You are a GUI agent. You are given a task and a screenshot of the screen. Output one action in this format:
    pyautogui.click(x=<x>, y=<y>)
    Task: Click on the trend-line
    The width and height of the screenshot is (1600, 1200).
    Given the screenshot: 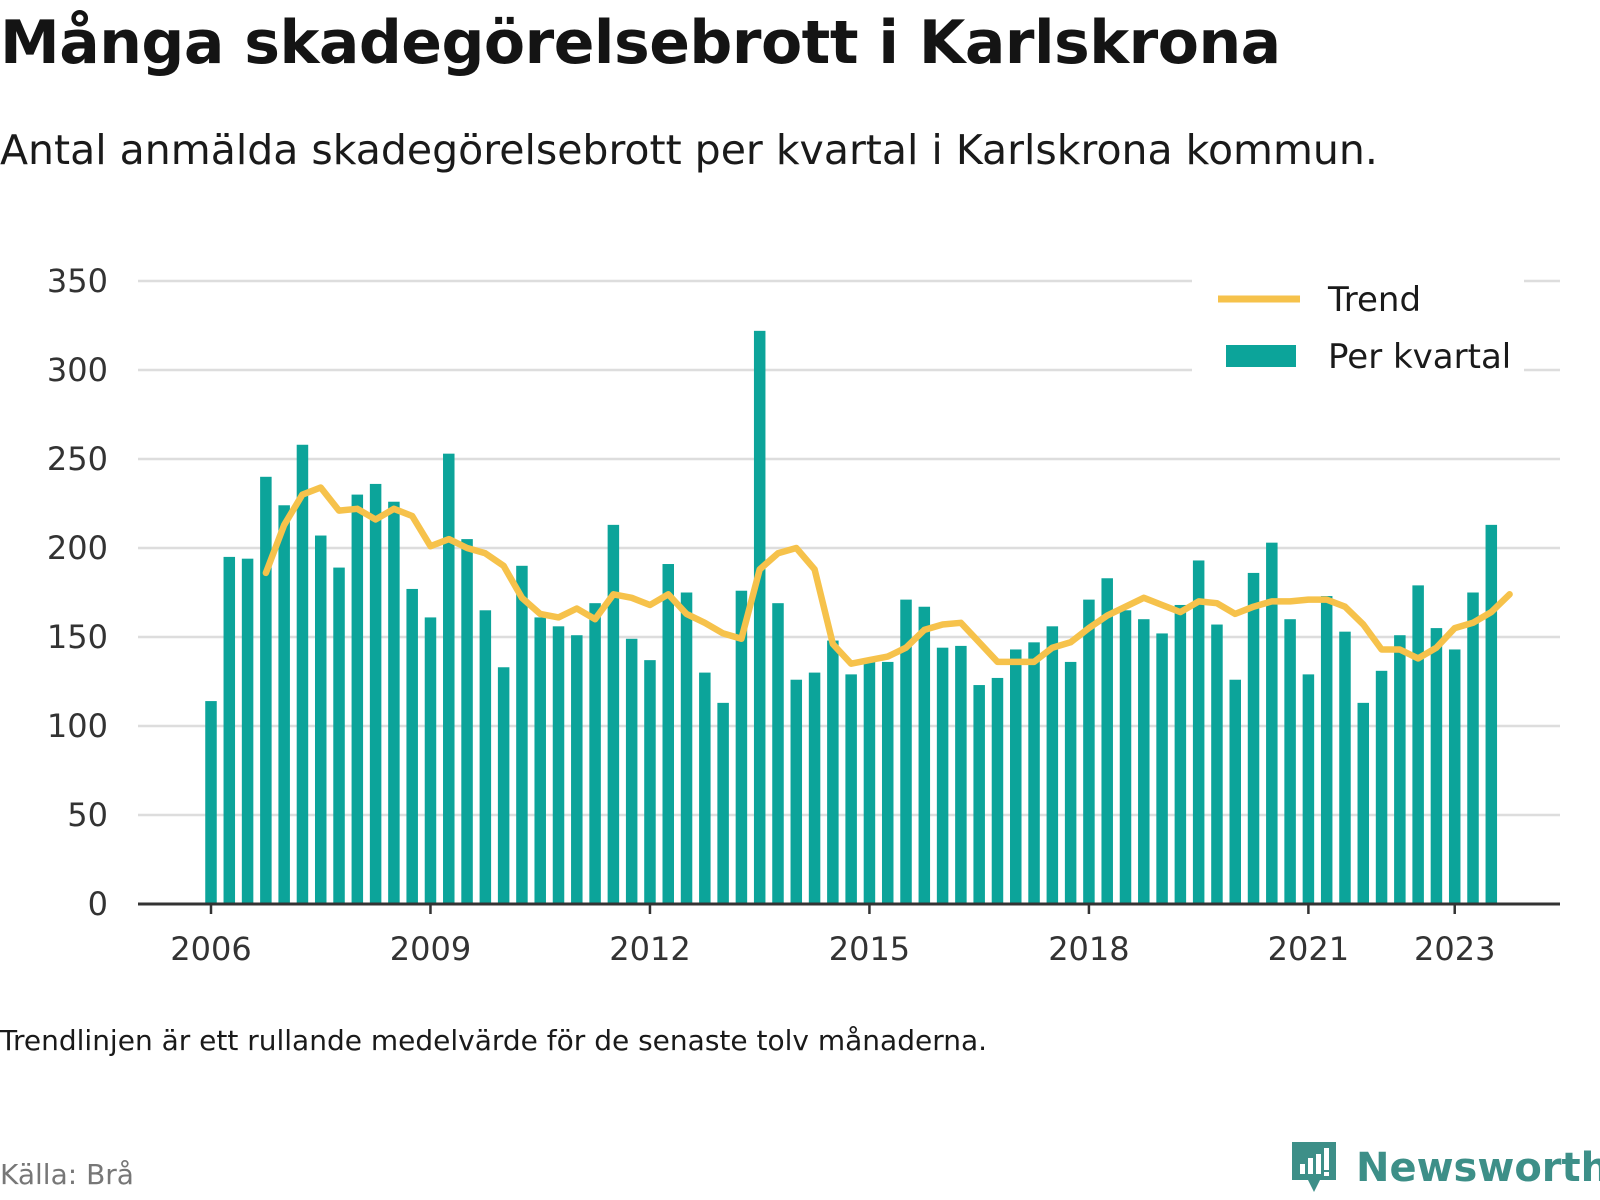 What is the action you would take?
    pyautogui.click(x=887, y=575)
    